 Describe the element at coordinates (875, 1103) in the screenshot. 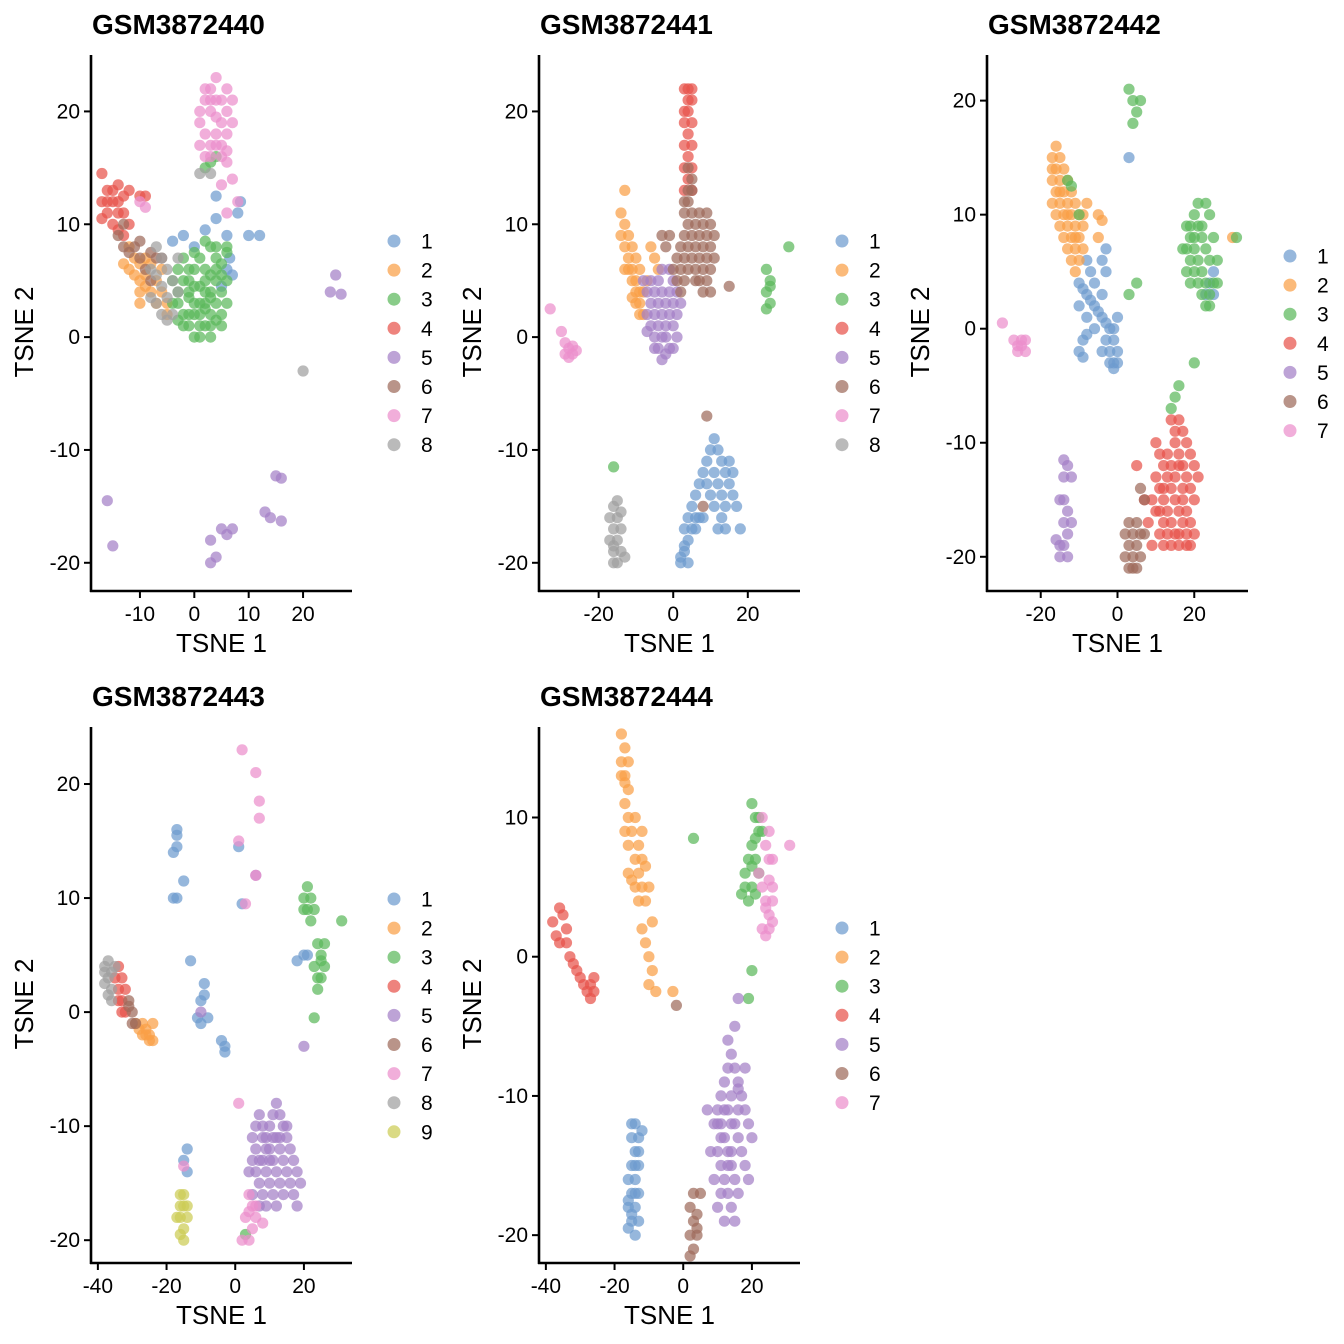

I see `legend-label-7: 7` at that location.